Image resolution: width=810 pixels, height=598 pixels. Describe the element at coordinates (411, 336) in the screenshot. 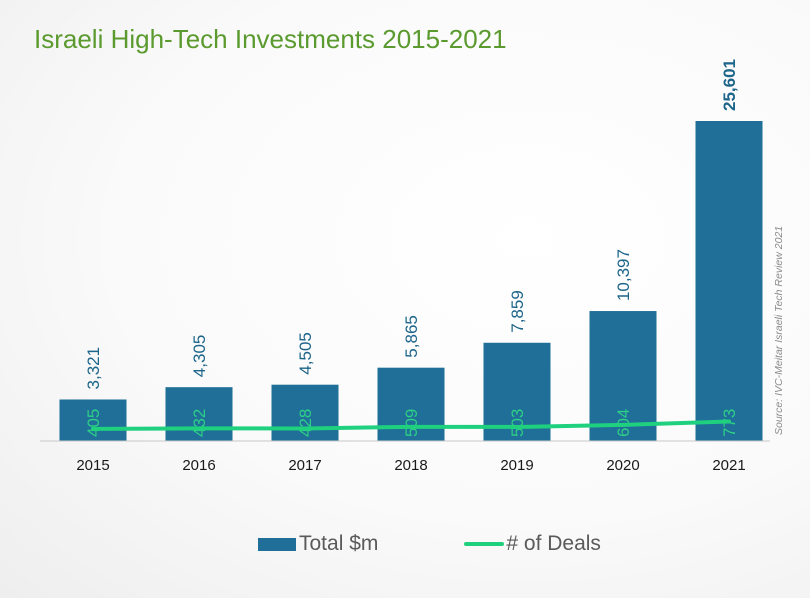

I see `bar-value-label-2018: 5,865` at that location.